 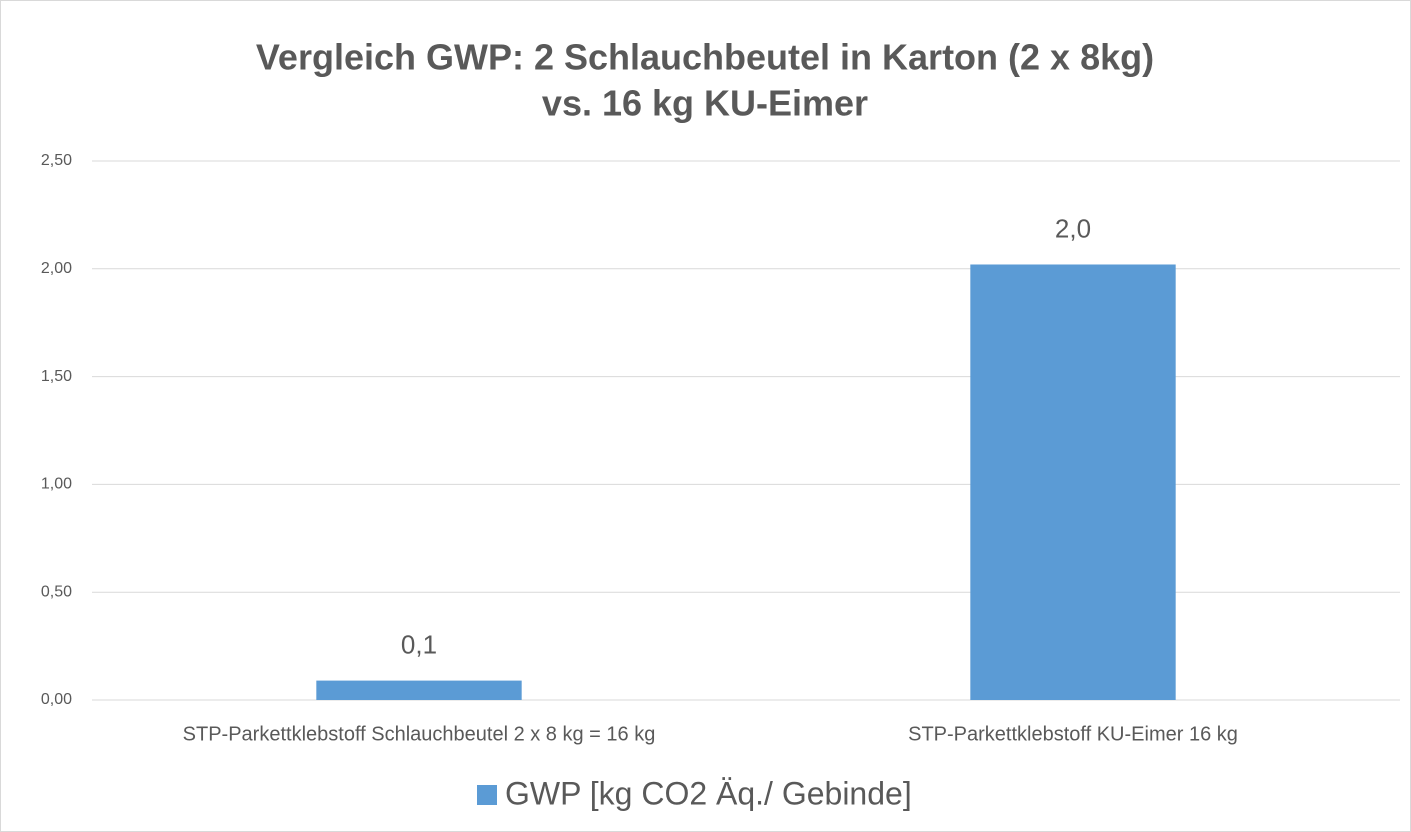 What do you see at coordinates (56, 268) in the screenshot?
I see `y-tick-label: 2,00` at bounding box center [56, 268].